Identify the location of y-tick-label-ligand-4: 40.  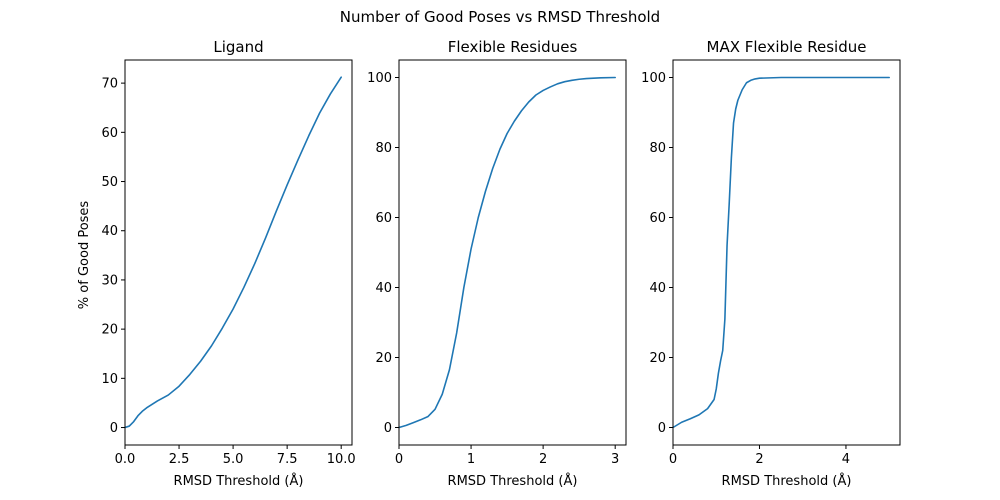
(109, 231).